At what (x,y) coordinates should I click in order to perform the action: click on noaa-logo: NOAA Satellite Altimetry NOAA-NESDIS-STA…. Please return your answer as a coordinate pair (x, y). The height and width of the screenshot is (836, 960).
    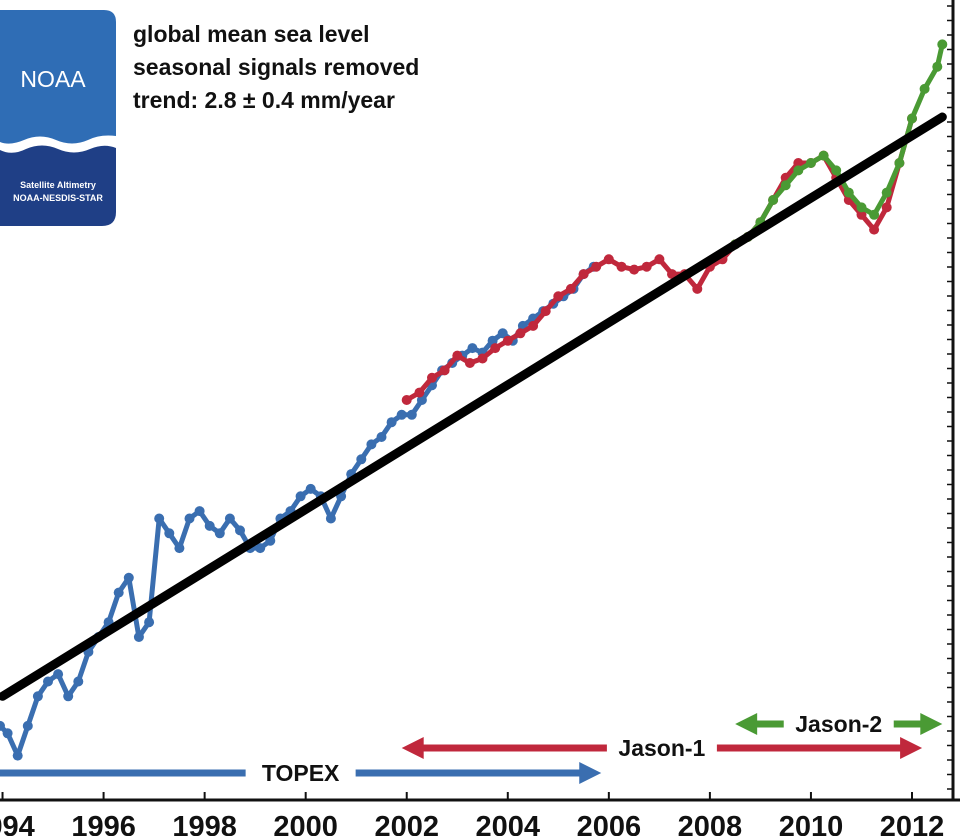
    Looking at the image, I should click on (58, 118).